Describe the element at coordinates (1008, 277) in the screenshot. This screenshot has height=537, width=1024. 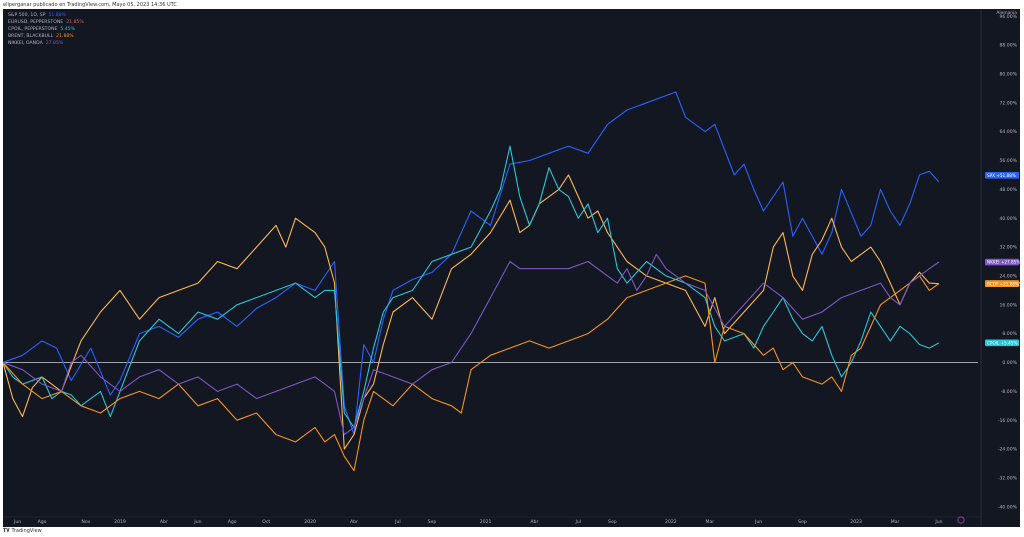
I see `y-tick-label: 24.00%` at that location.